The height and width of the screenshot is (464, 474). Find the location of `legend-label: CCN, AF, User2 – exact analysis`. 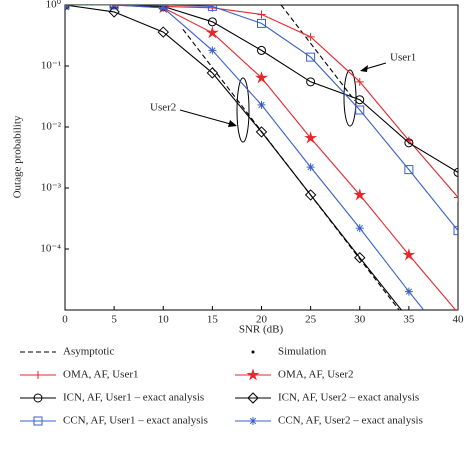

legend-label: CCN, AF, User2 – exact analysis is located at coordinates (350, 421).